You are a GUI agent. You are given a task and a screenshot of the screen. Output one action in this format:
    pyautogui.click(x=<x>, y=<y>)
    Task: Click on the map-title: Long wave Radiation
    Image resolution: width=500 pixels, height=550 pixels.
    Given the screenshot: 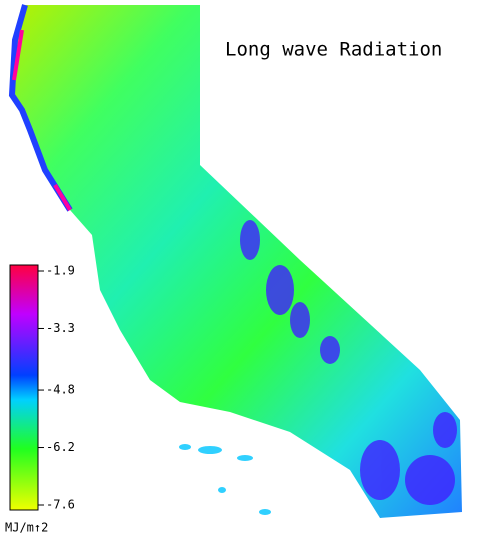 What is the action you would take?
    pyautogui.click(x=333, y=50)
    